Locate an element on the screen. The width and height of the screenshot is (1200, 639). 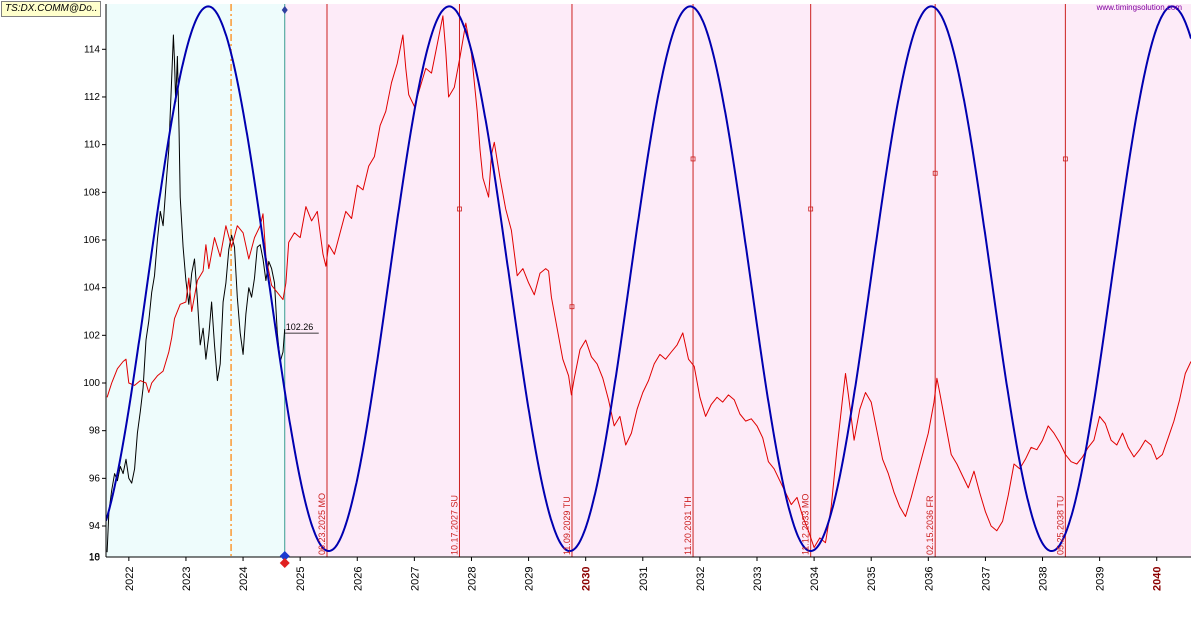
annotation-label: 11.09.2029 TU is located at coordinates (567, 525).